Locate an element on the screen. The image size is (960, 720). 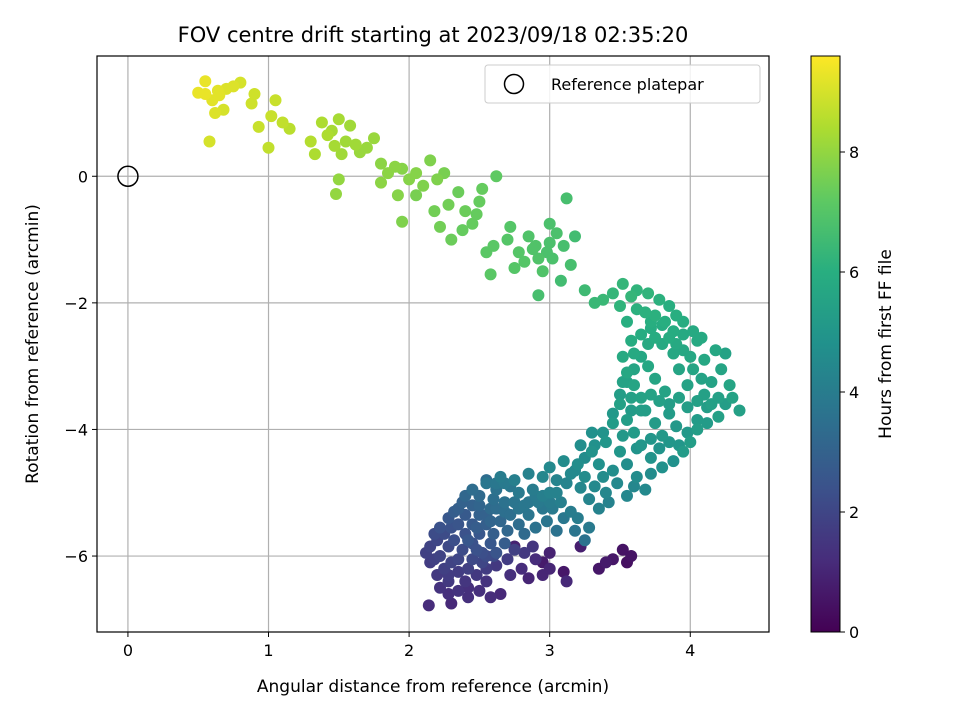
y-tick-label: −4 is located at coordinates (76, 429).